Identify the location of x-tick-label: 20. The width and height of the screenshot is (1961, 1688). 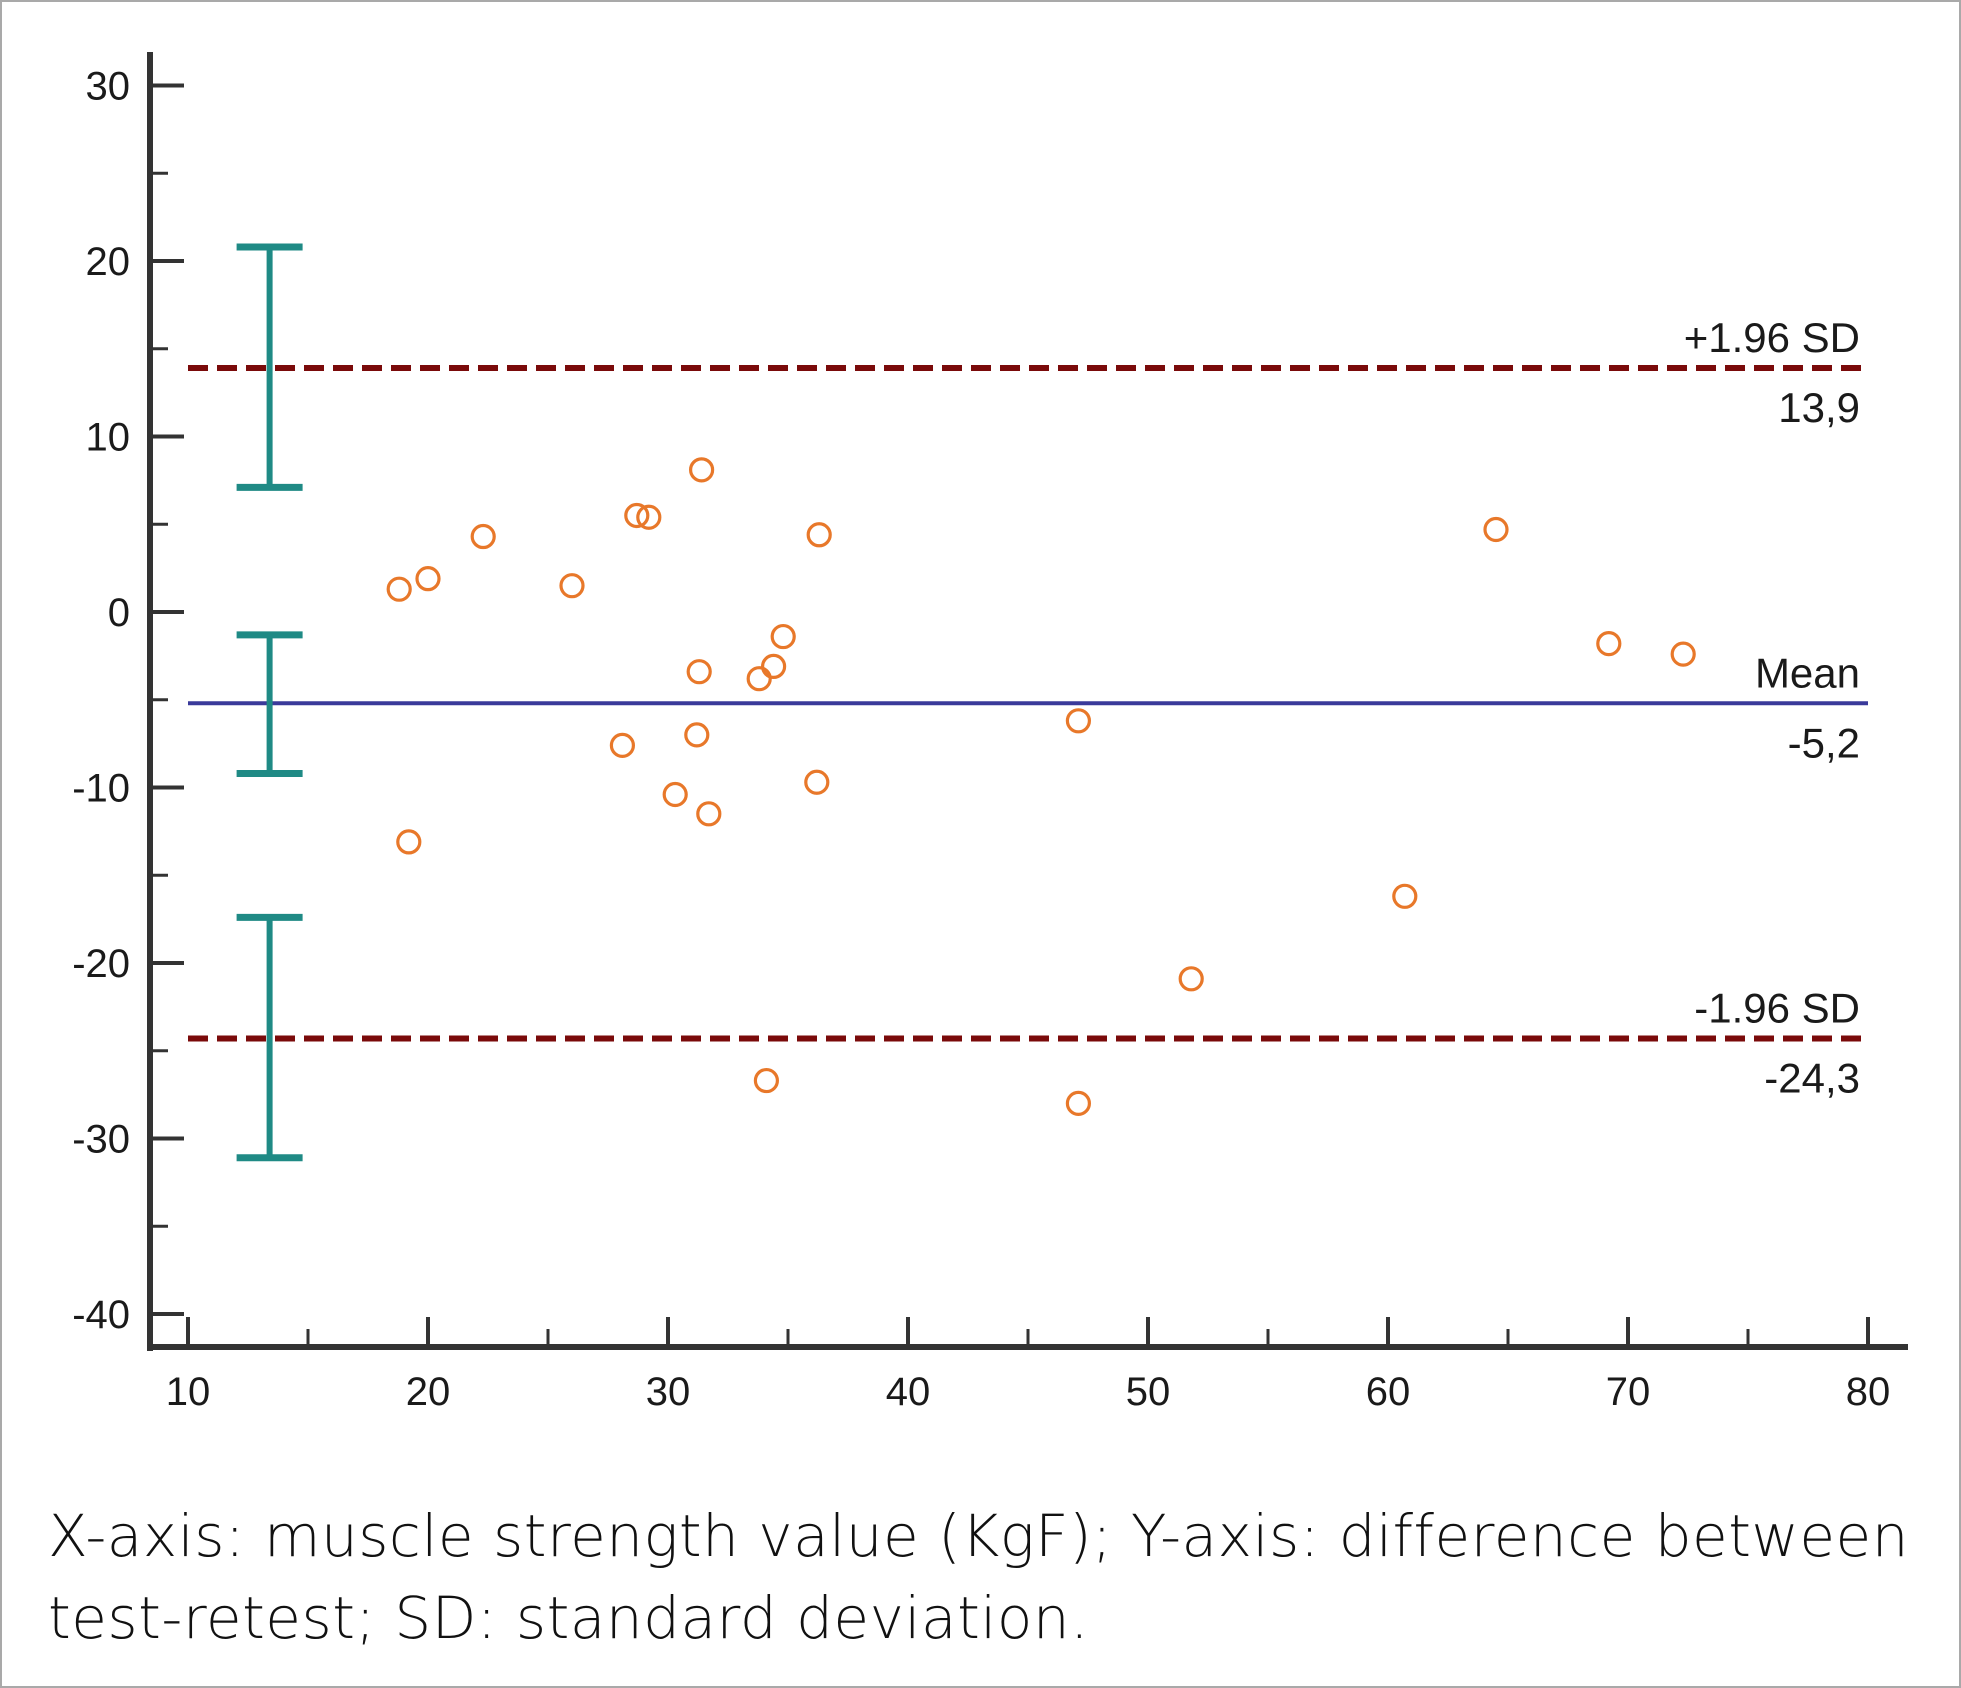
(428, 1392).